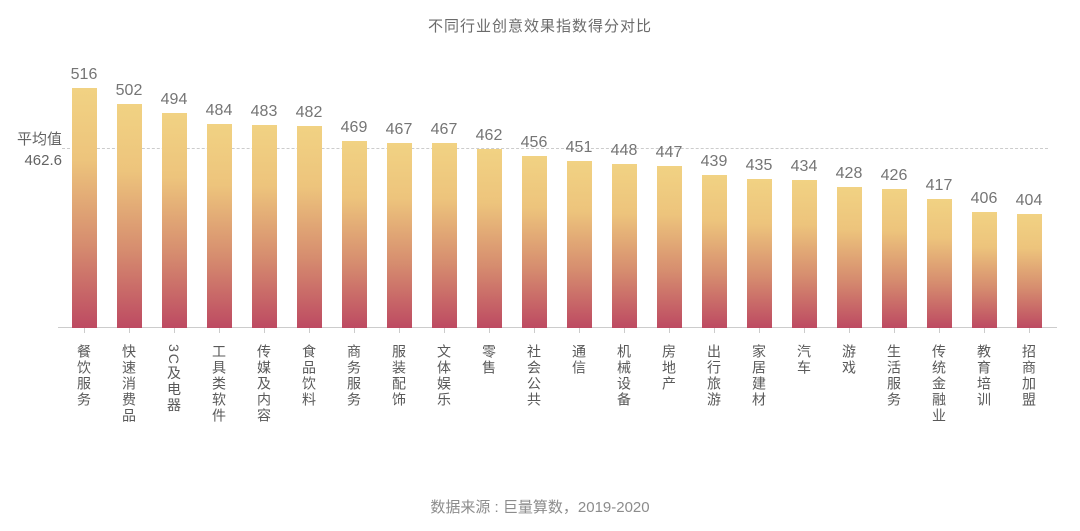  Describe the element at coordinates (1029, 200) in the screenshot. I see `bar-value-label: 404` at that location.